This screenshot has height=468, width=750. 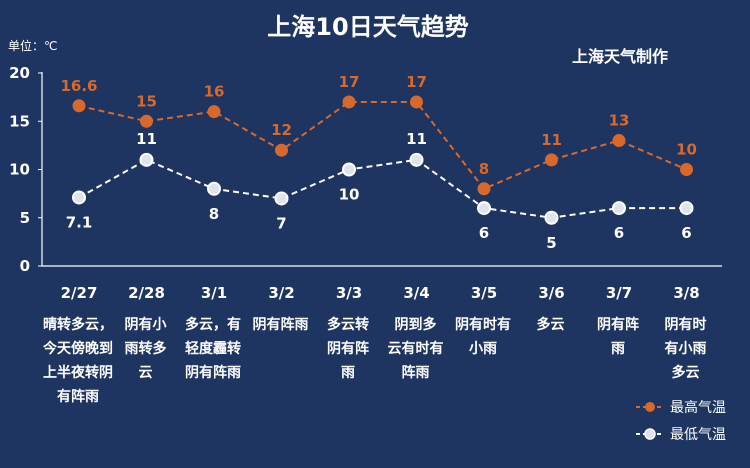 What do you see at coordinates (686, 150) in the screenshot?
I see `high-temp-label: 10` at bounding box center [686, 150].